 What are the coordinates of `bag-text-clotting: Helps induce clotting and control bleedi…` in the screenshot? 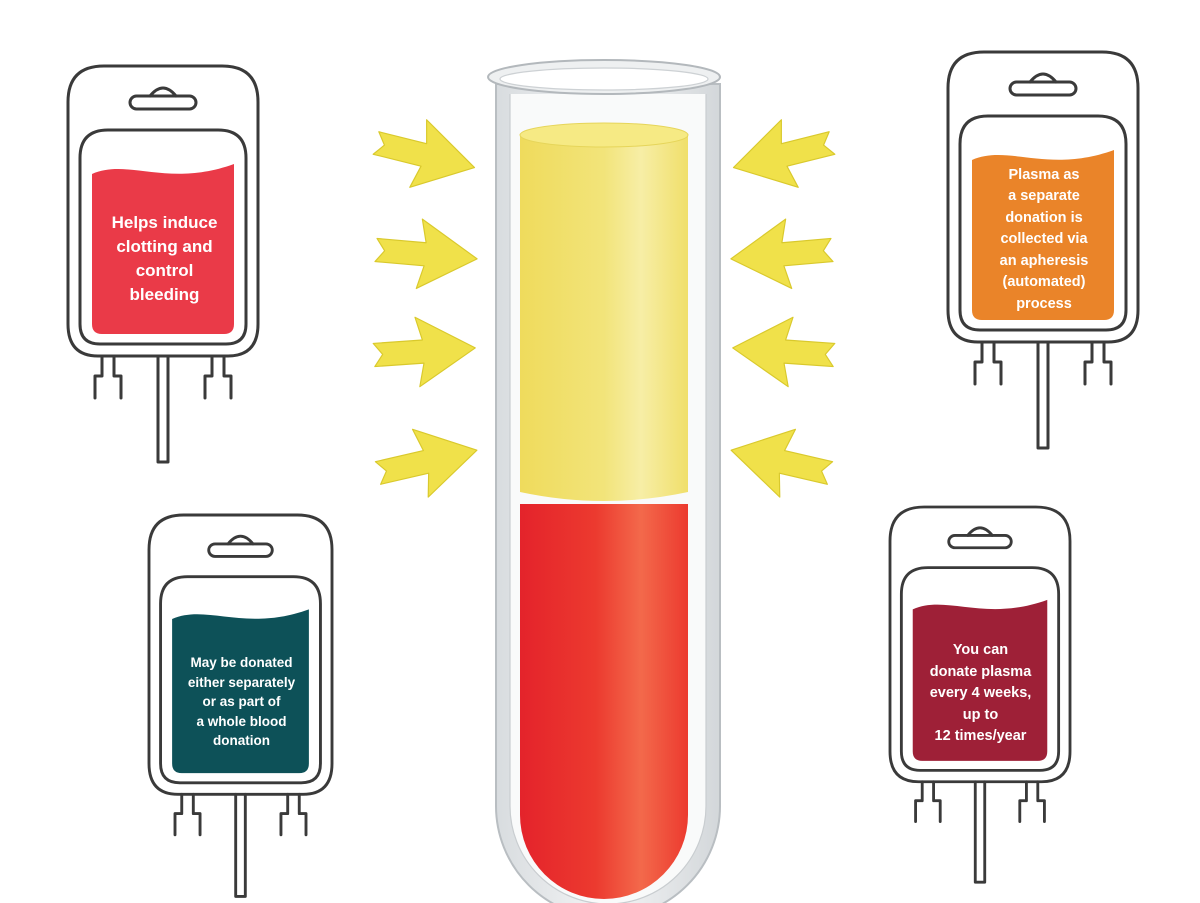 It's located at (164, 259).